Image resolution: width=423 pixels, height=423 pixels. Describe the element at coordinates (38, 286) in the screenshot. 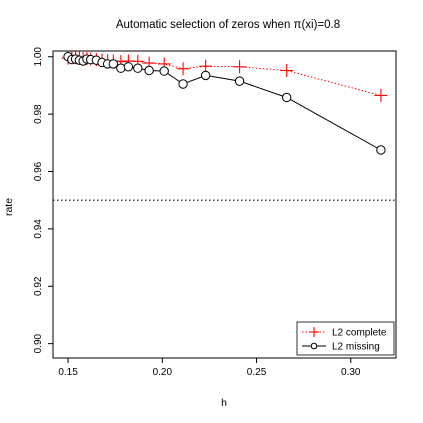

I see `y-tick-label: 0.92` at that location.